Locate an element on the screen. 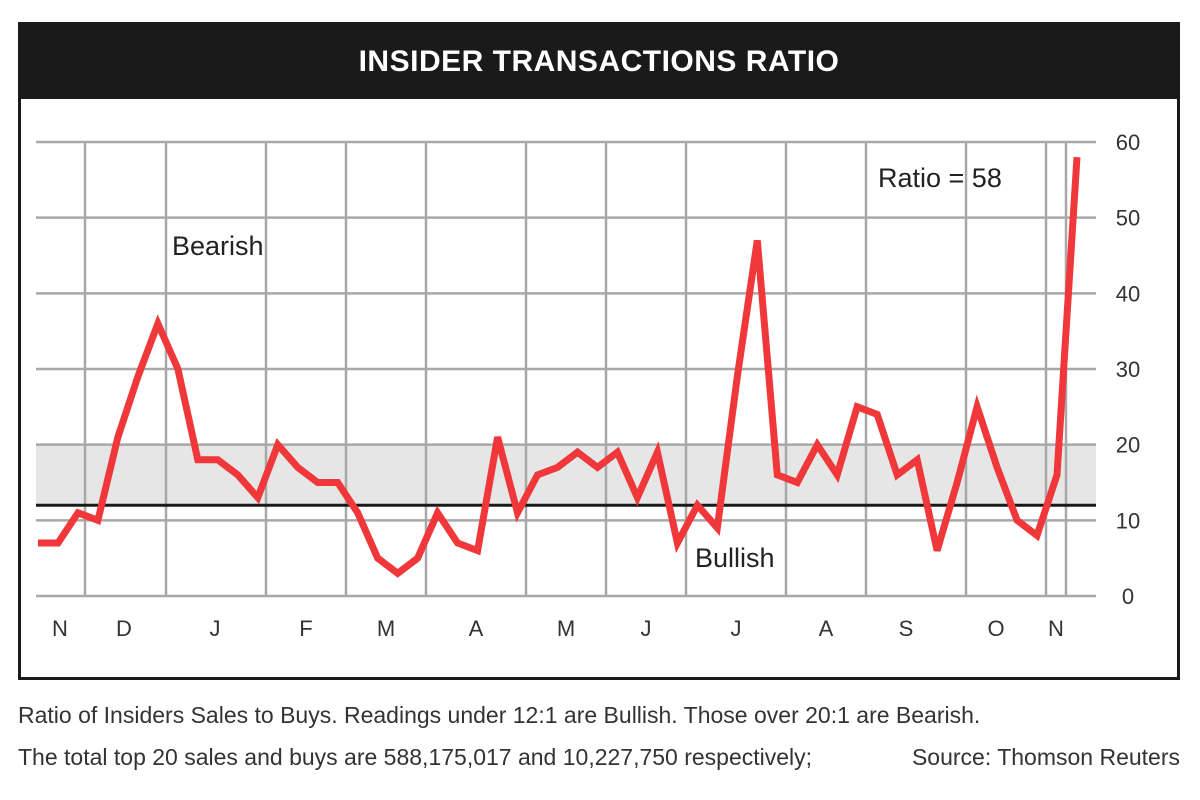  bullish-annotation: Bullish is located at coordinates (735, 558).